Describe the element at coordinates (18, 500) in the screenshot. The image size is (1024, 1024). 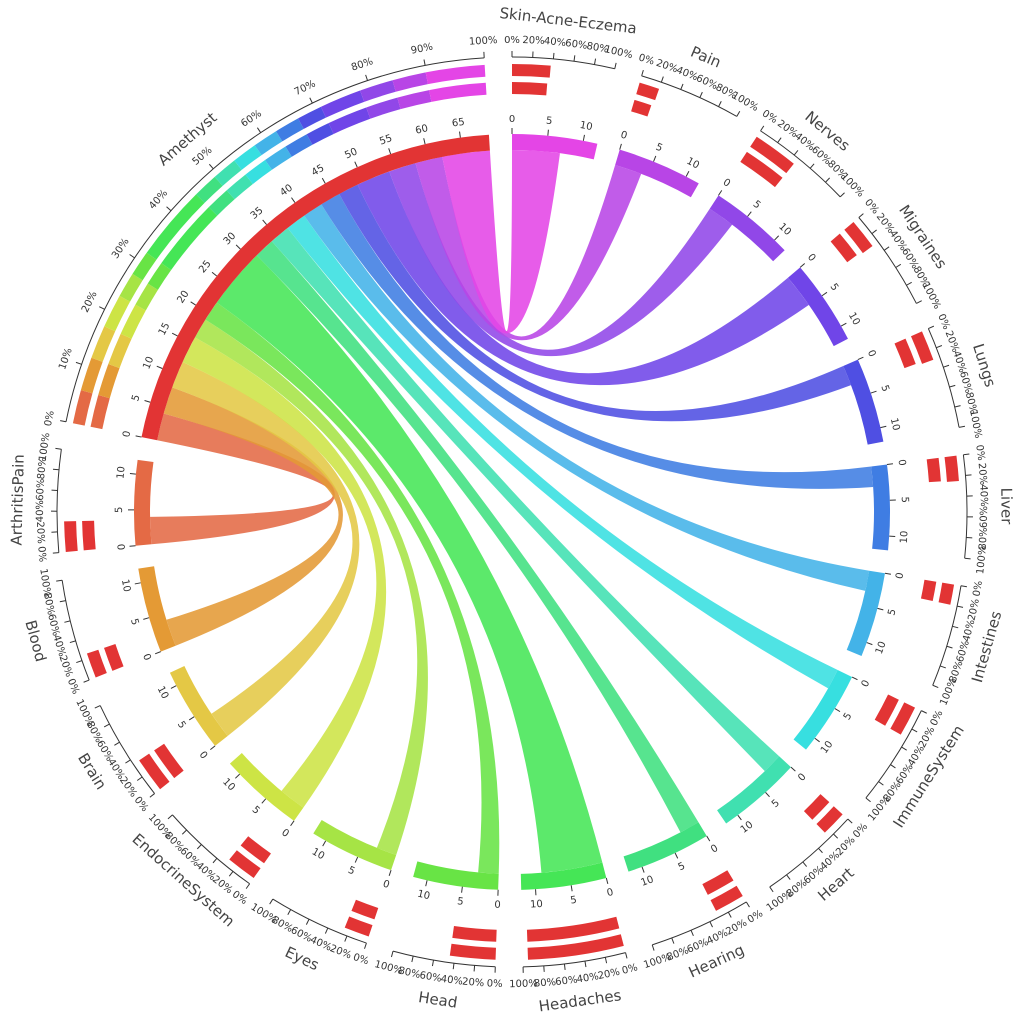
I see `node-label: ArthritisPain` at that location.